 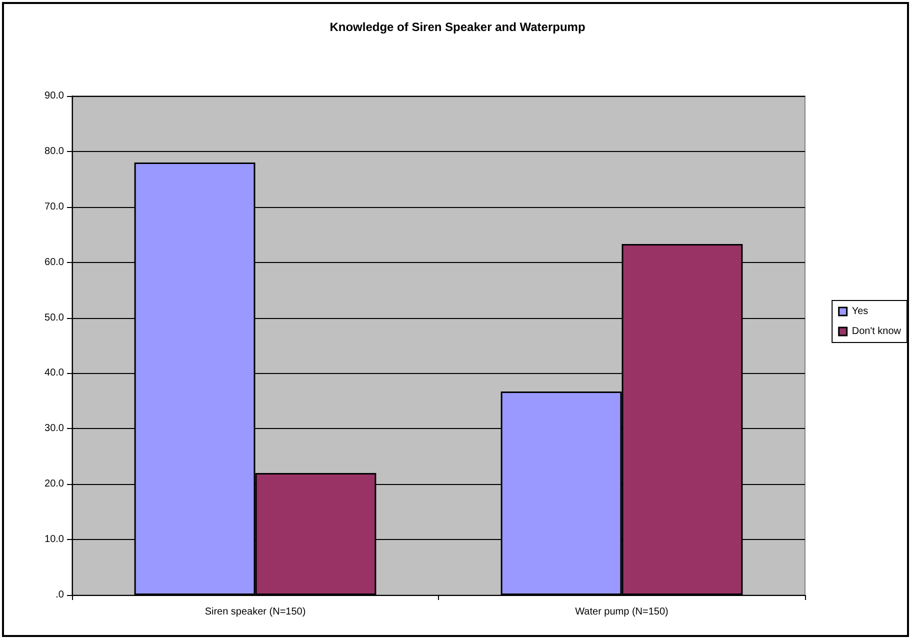 What do you see at coordinates (621, 612) in the screenshot?
I see `x-tick-label: Water pump (N=150)` at bounding box center [621, 612].